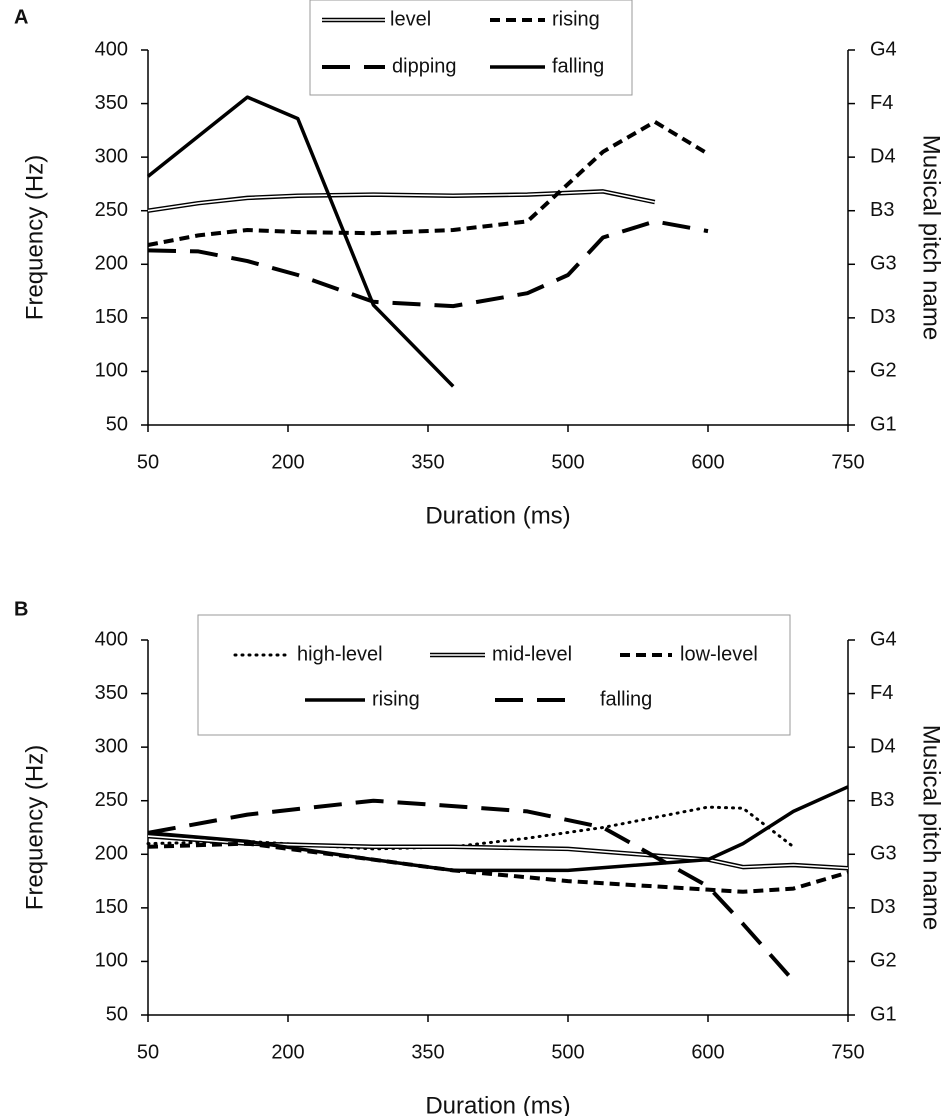 The image size is (945, 1116). I want to click on legend-label: level, so click(410, 19).